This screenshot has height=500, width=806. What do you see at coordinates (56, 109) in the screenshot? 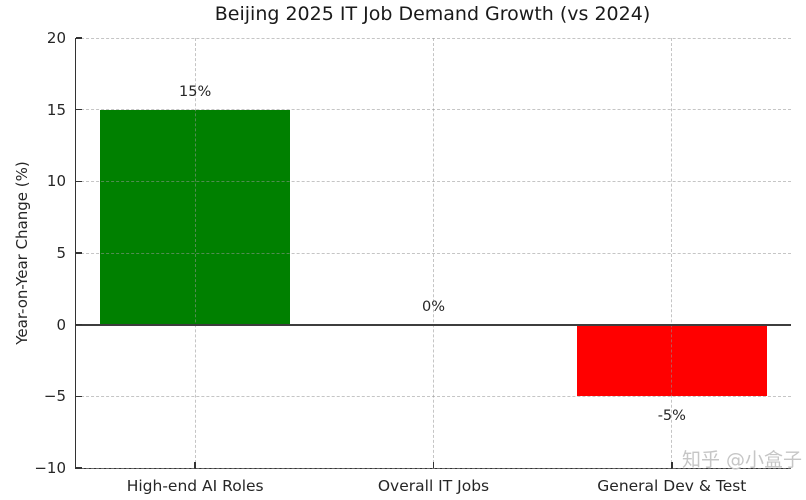
I see `y-tick-label-15: 15` at bounding box center [56, 109].